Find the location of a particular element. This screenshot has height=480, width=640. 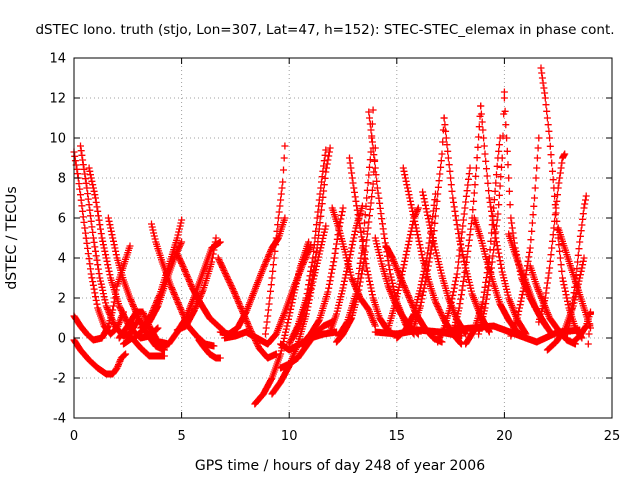

y-tick-label: -4 is located at coordinates (59, 419).